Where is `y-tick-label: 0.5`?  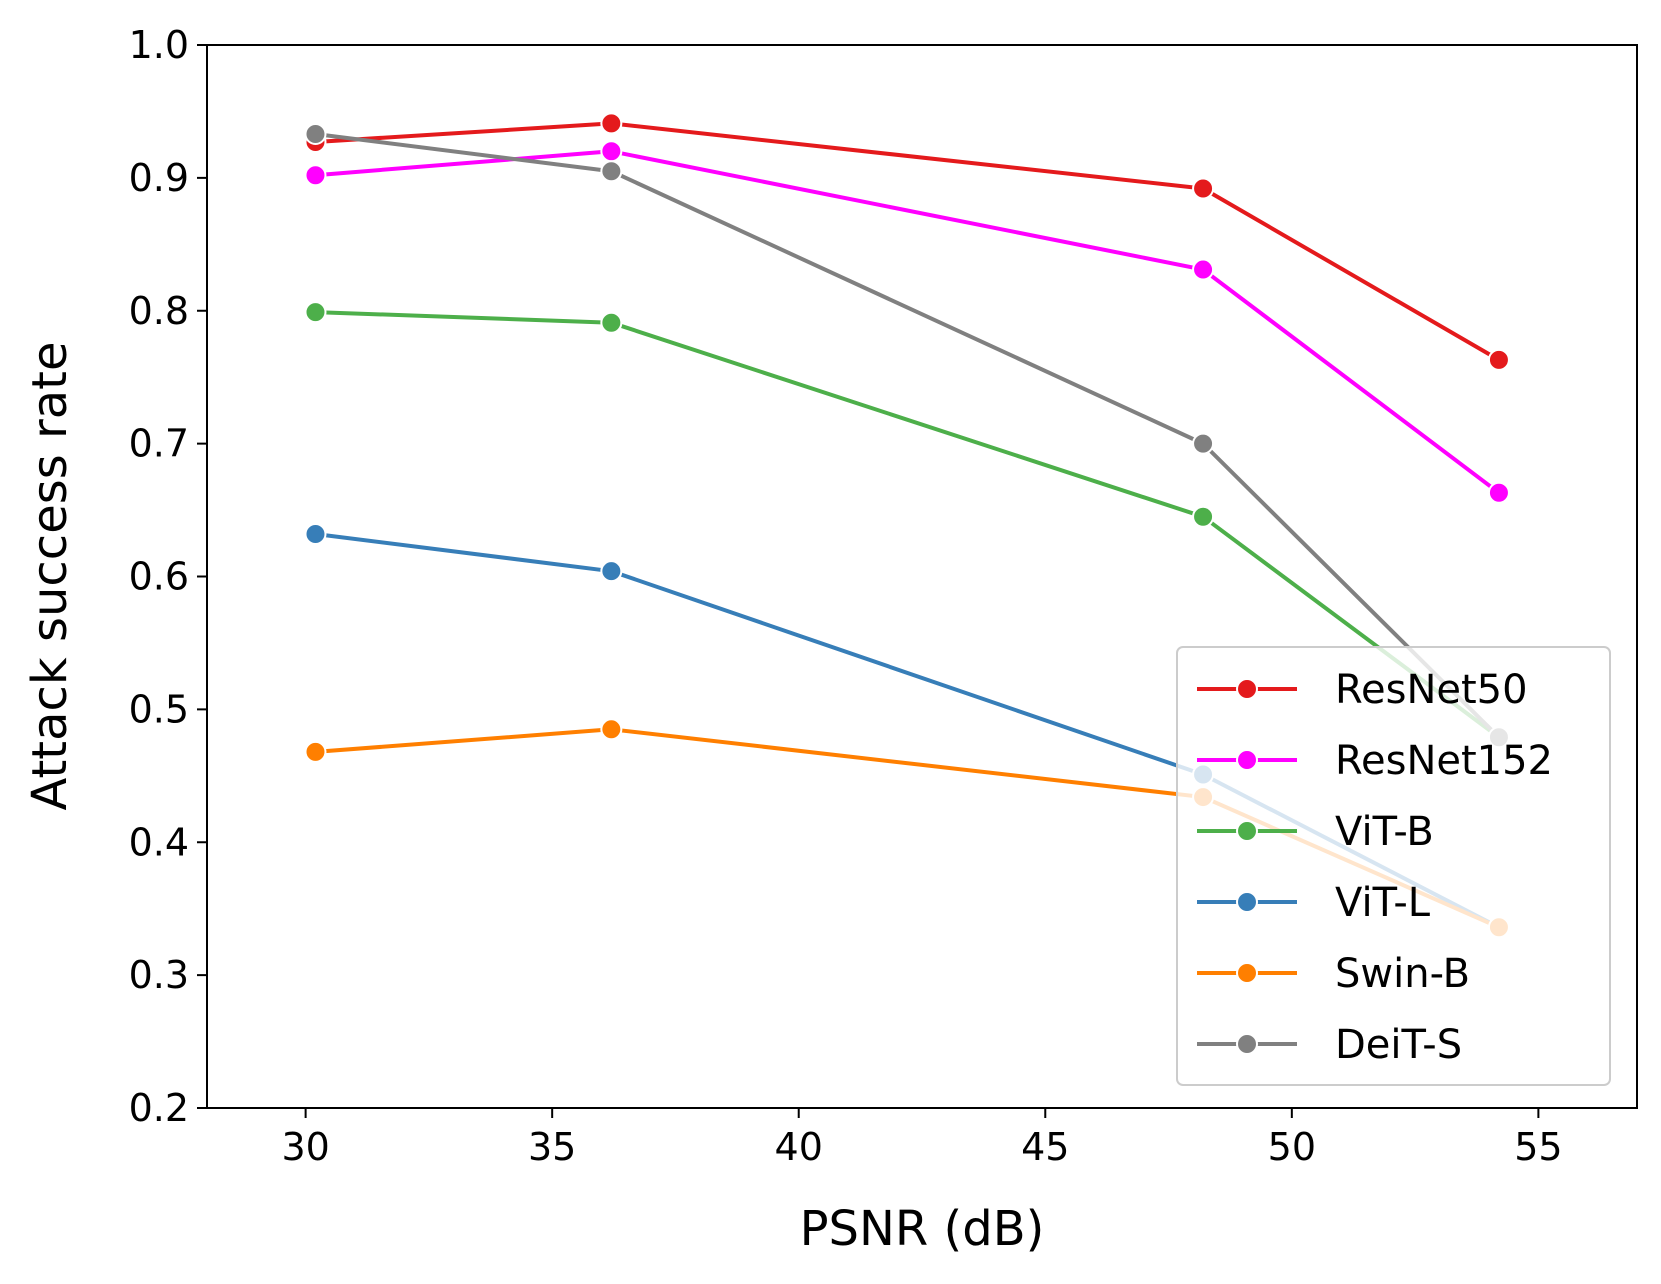
y-tick-label: 0.5 is located at coordinates (159, 709).